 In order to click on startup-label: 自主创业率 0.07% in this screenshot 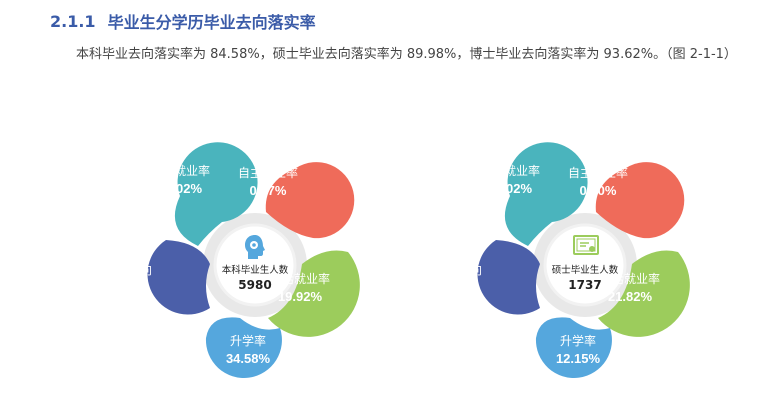, I will do `click(268, 182)`.